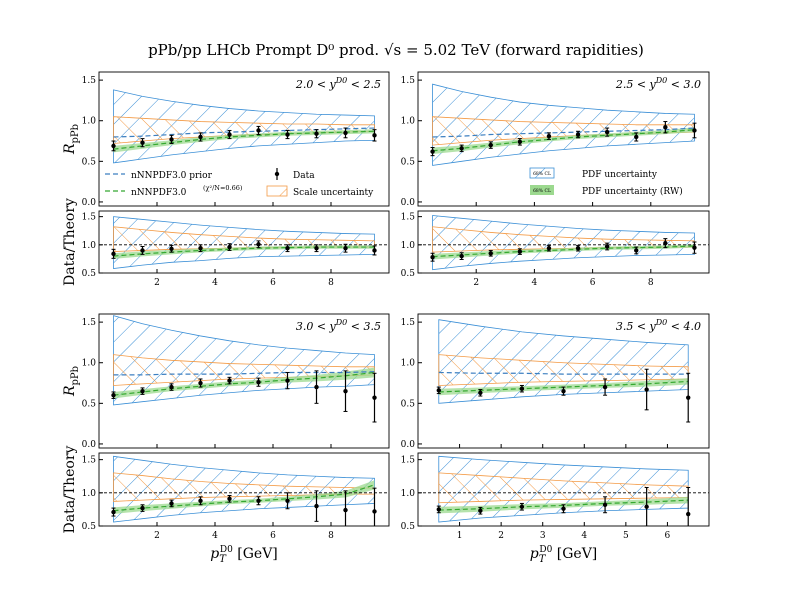  I want to click on legend-data-point, so click(277, 174).